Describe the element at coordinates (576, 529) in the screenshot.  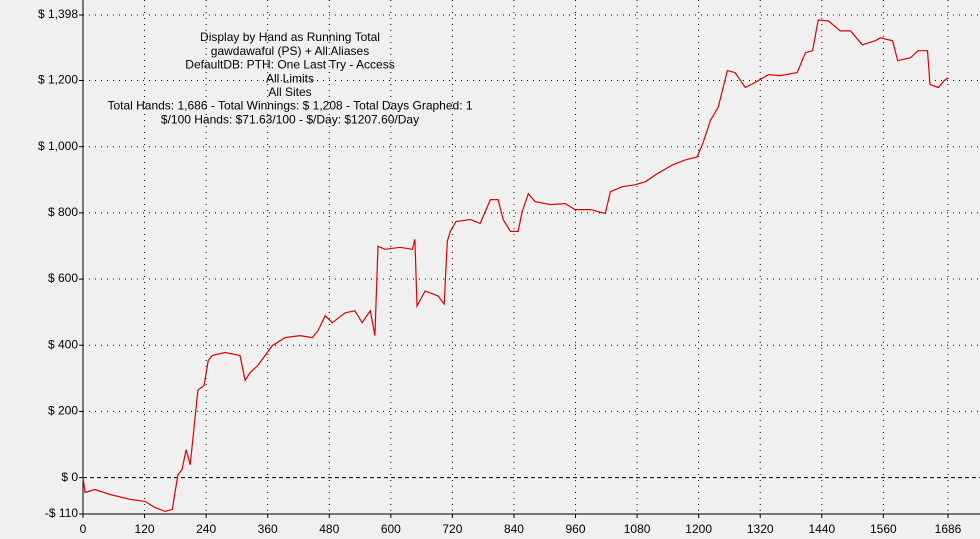
I see `x-tick-label: 960` at that location.